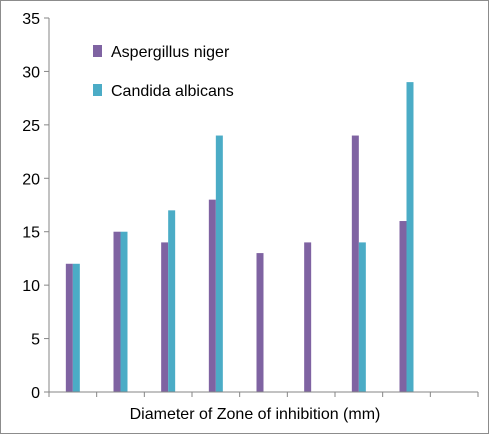 The width and height of the screenshot is (489, 434). I want to click on y-tick-label: 10, so click(31, 286).